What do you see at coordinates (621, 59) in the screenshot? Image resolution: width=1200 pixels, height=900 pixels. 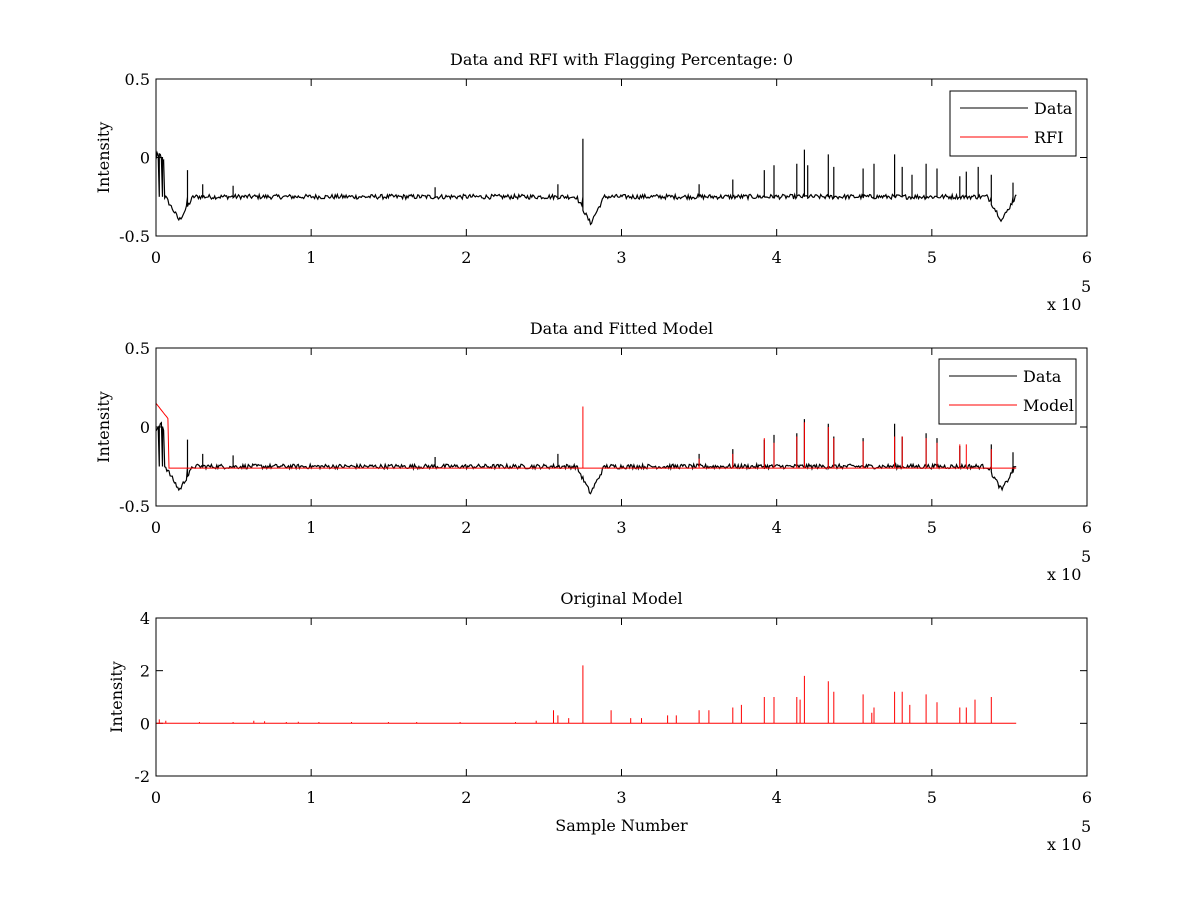 I see `chart-title: Data and RFI with Flagging Percentage: 0` at bounding box center [621, 59].